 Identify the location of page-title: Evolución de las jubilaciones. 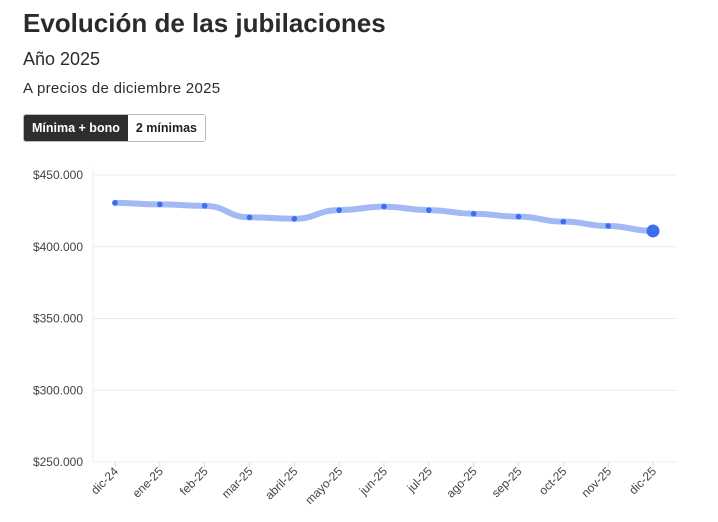
(204, 23).